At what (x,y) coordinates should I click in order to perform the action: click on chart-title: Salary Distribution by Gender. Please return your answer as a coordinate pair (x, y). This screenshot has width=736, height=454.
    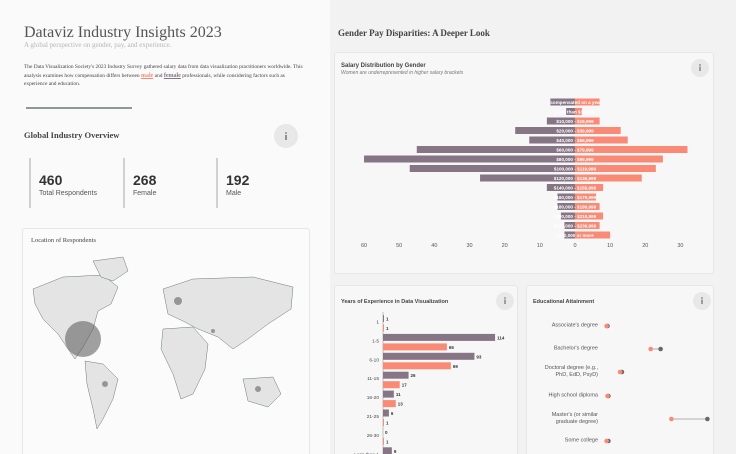
    Looking at the image, I should click on (383, 66).